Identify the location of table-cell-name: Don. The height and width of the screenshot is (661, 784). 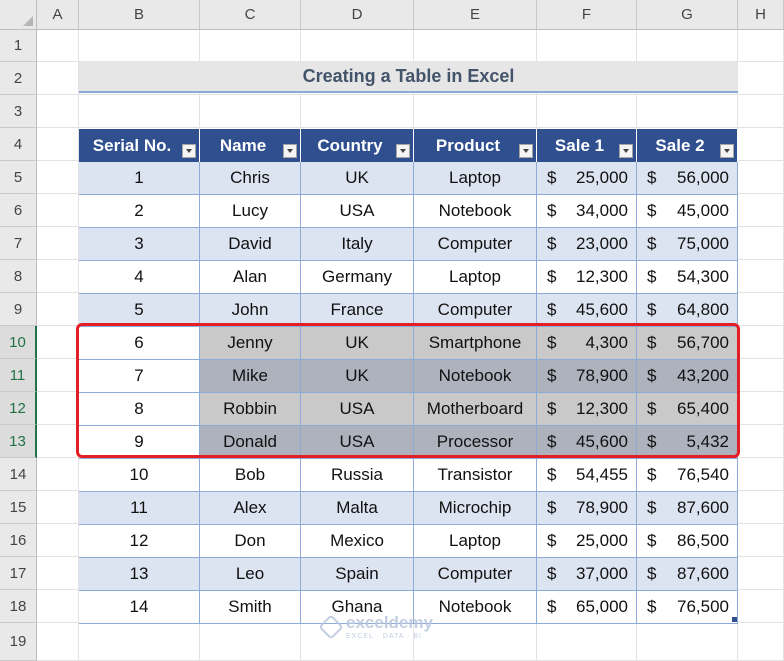
(250, 541).